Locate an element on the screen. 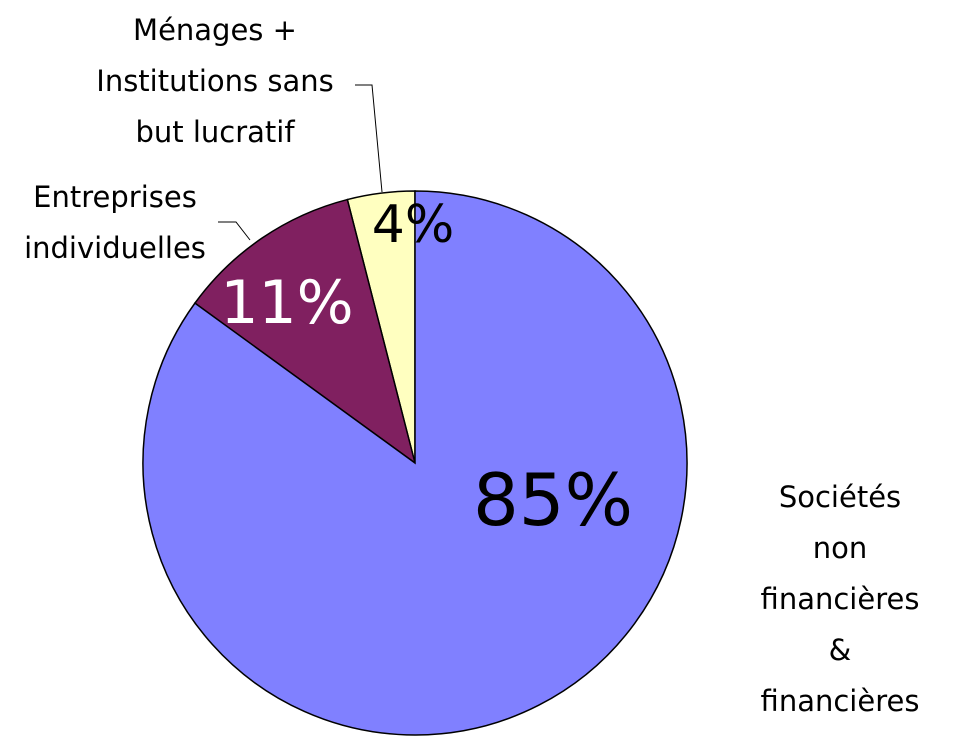 This screenshot has height=736, width=956. category-label: Ménages + Institutions sans but lucratif is located at coordinates (215, 81).